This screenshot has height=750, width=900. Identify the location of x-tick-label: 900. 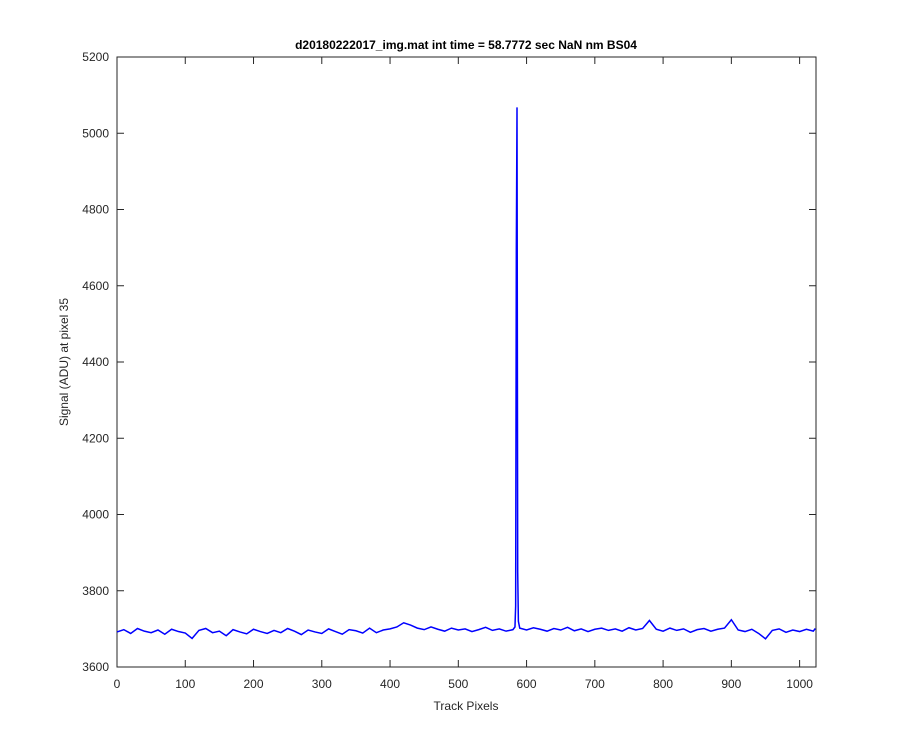
(731, 684).